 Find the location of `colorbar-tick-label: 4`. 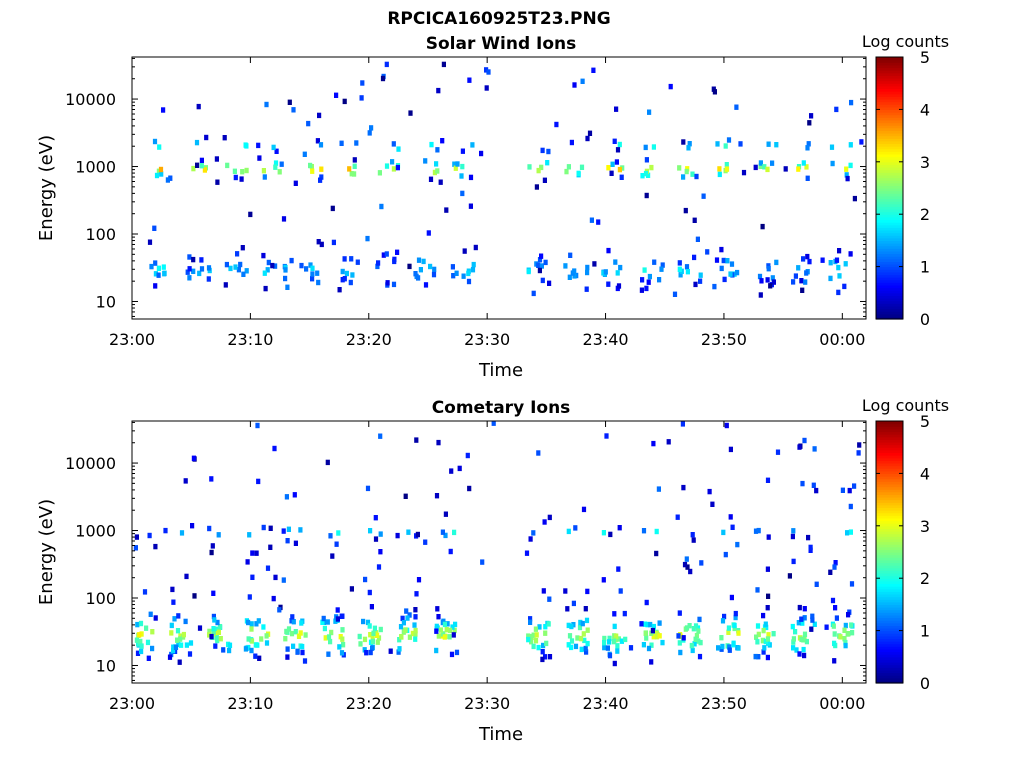

colorbar-tick-label: 4 is located at coordinates (925, 109).